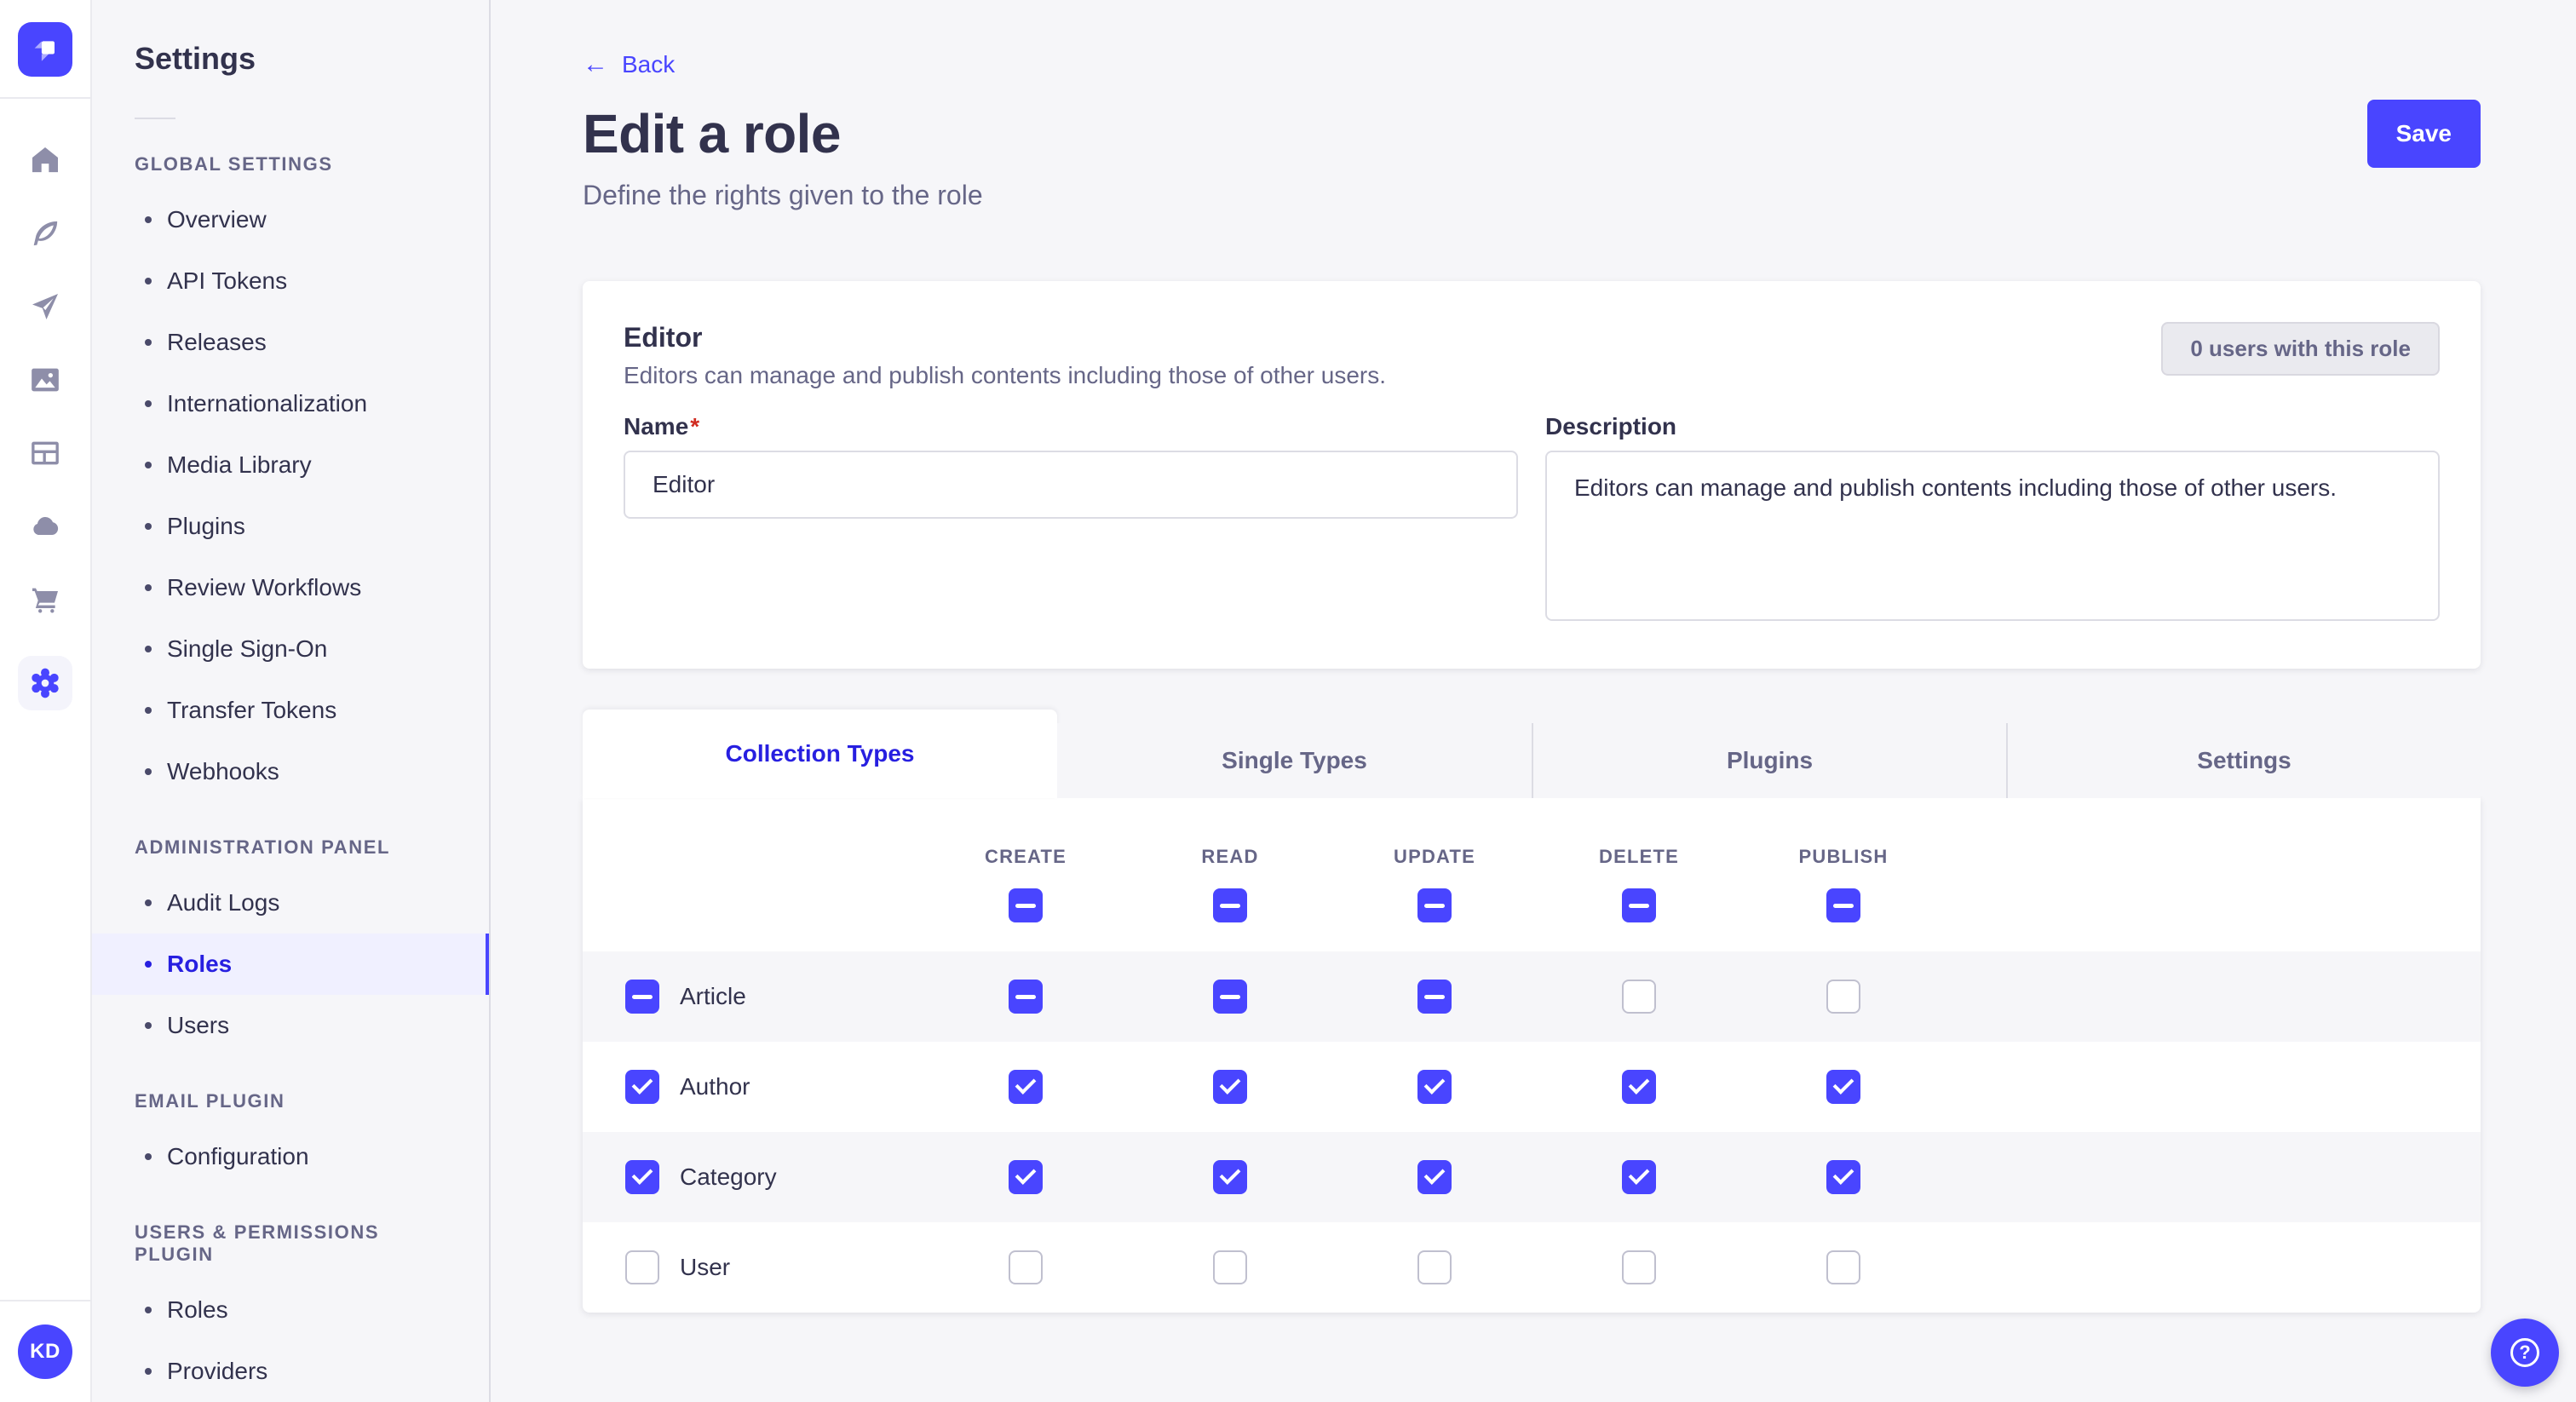  What do you see at coordinates (290, 342) in the screenshot?
I see `sidebar-item-releases: Releases` at bounding box center [290, 342].